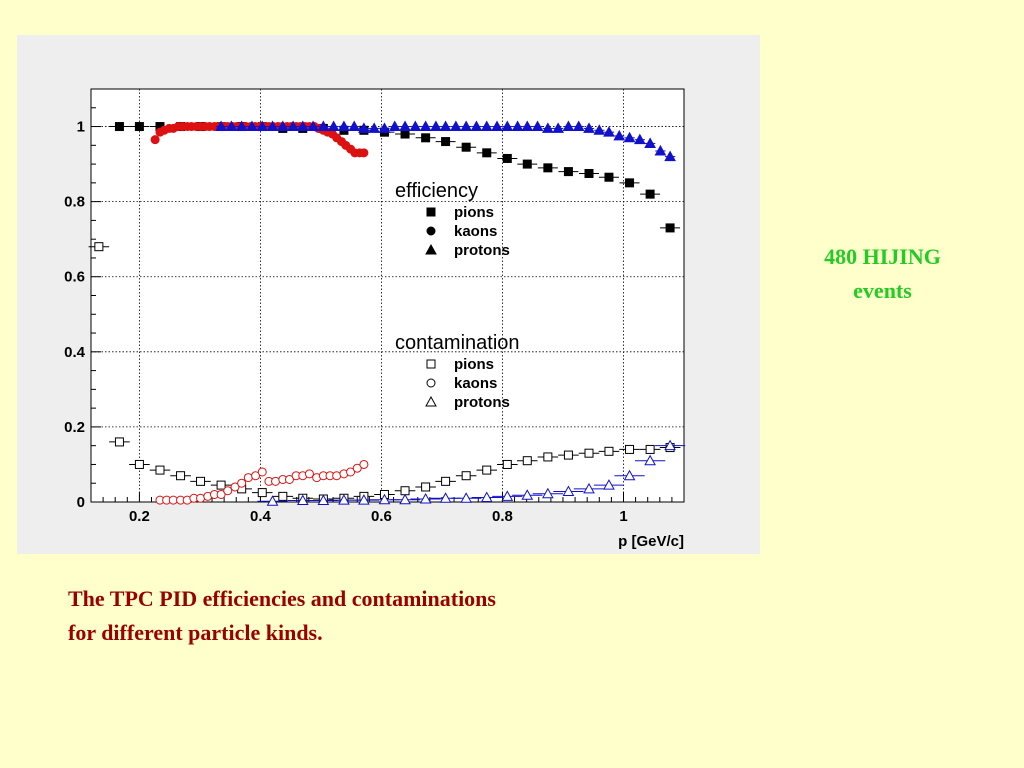 The width and height of the screenshot is (1024, 768). Describe the element at coordinates (261, 516) in the screenshot. I see `x-tick-label: 0.4` at that location.